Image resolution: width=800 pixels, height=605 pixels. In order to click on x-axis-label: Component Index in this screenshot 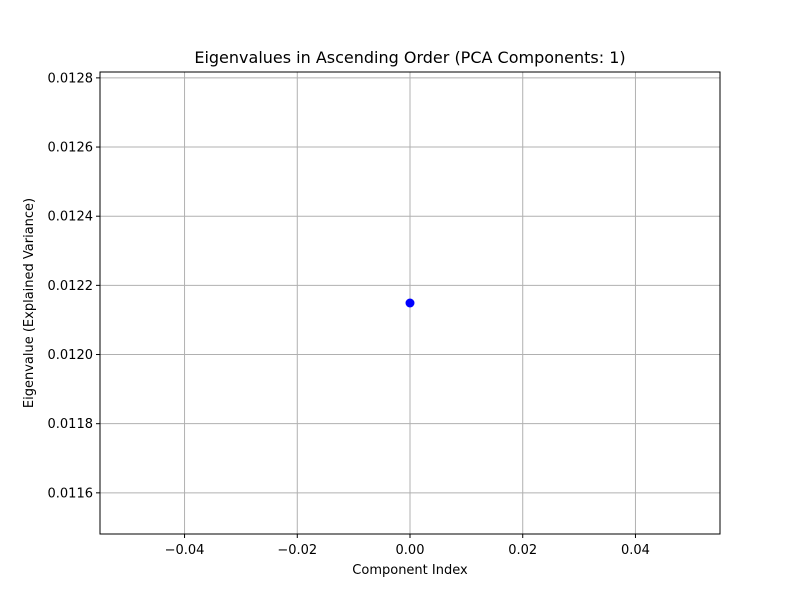, I will do `click(410, 570)`.